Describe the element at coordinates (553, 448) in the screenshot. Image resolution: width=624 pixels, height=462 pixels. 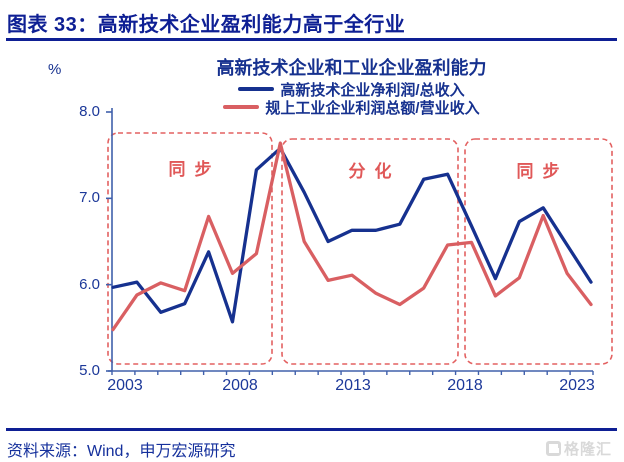
I see `gelonghui-logo-icon` at that location.